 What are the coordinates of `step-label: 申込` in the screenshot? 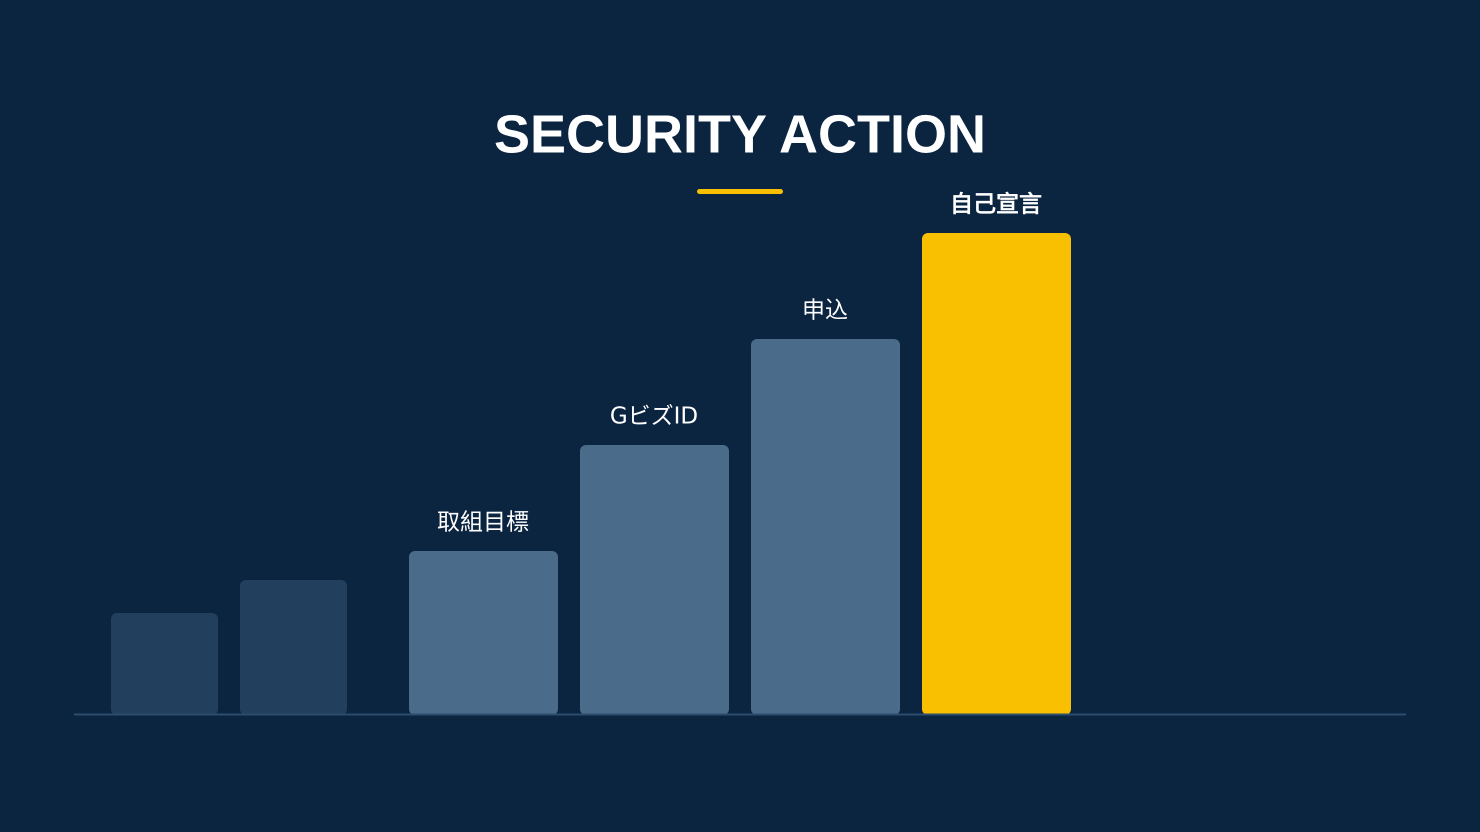 It's located at (825, 311).